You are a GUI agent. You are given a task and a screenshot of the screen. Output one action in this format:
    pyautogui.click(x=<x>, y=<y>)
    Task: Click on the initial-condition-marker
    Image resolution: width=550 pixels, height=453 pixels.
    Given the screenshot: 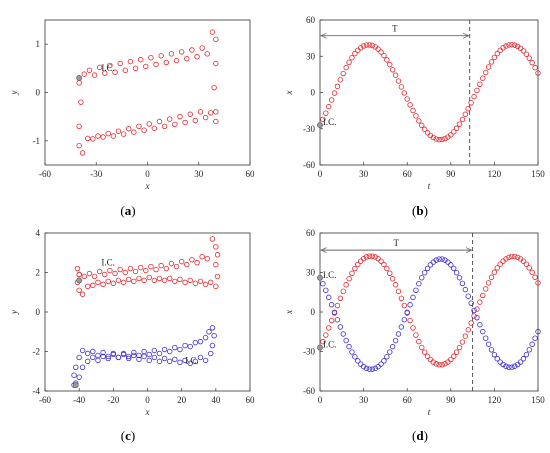 What is the action you would take?
    pyautogui.click(x=75, y=385)
    